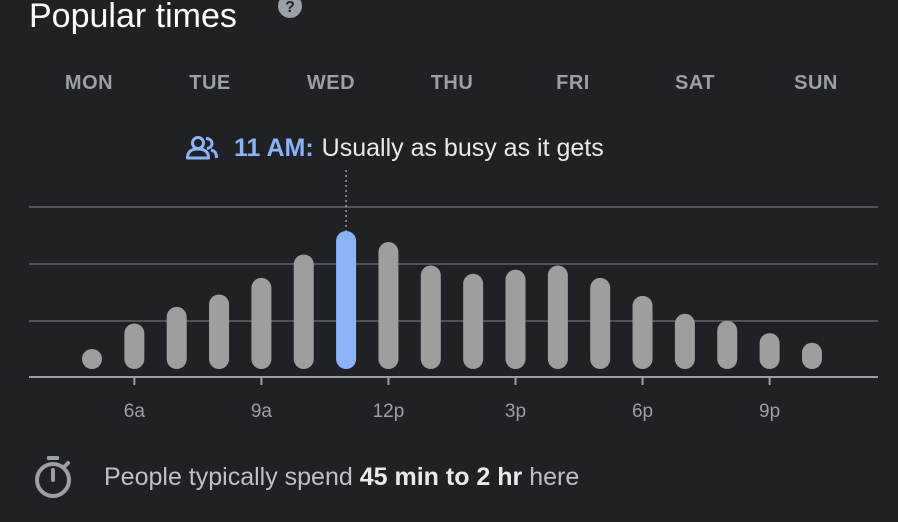 The image size is (898, 522). I want to click on timer-icon, so click(53, 477).